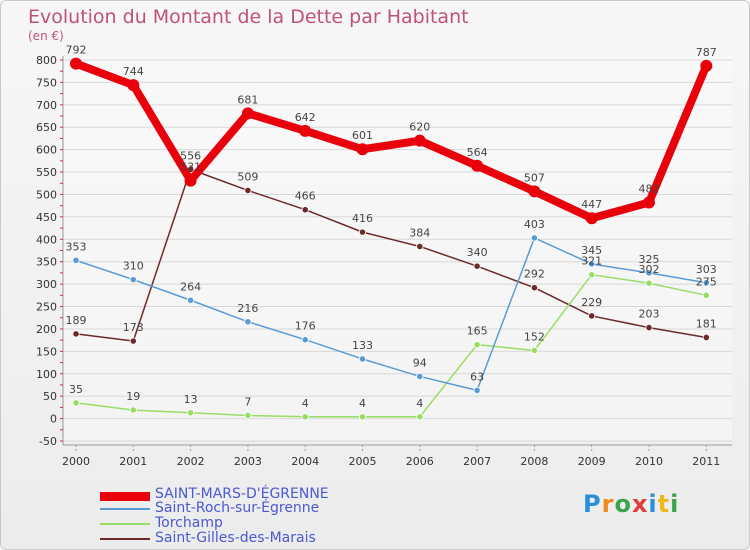 This screenshot has width=750, height=550. I want to click on data-label-1: 403, so click(534, 224).